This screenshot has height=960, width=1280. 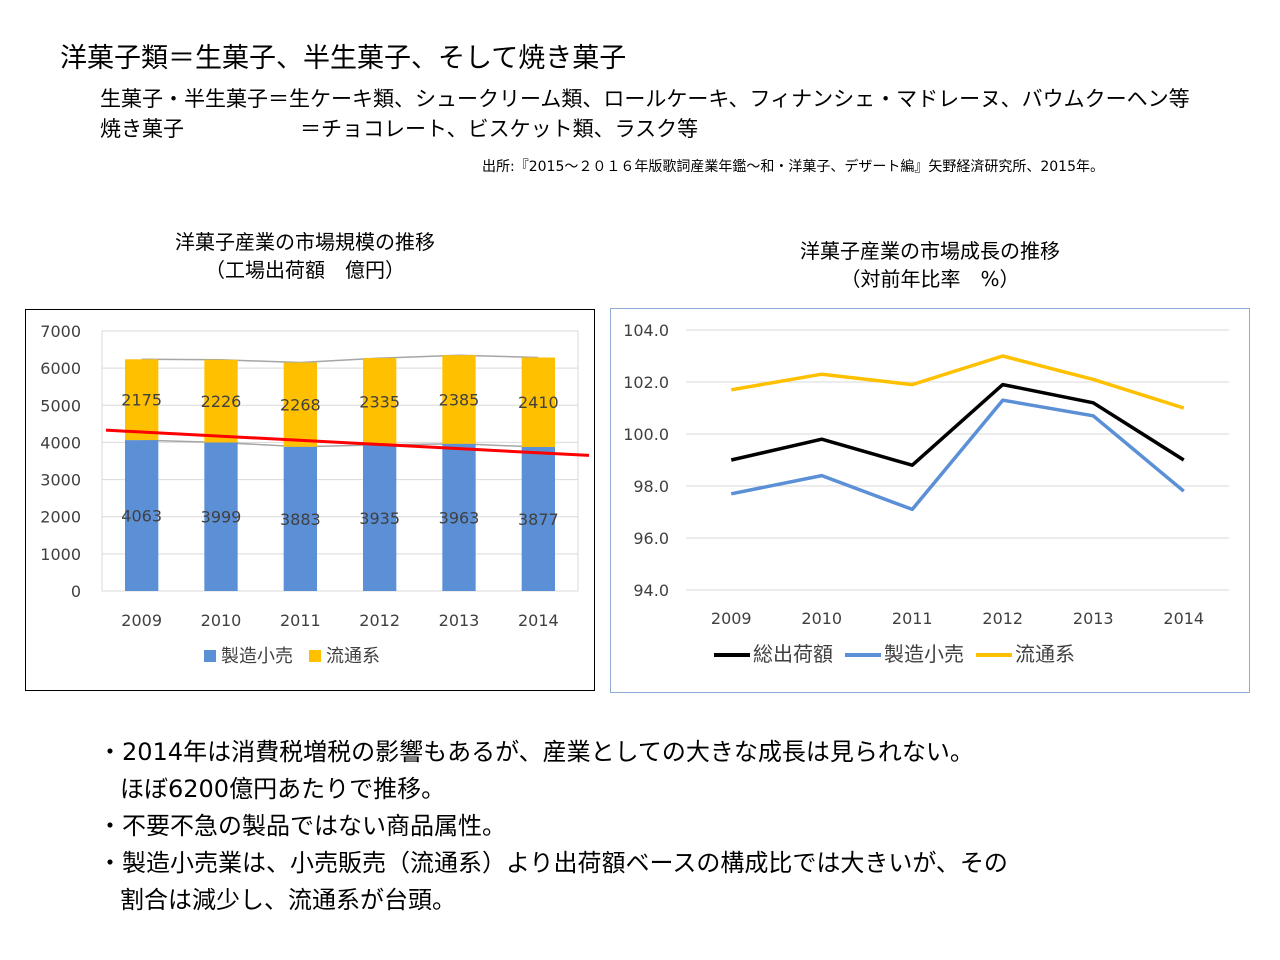 I want to click on bullet-3-line1: ・製造小売業は、小売販売（流通系）より出荷額ベースの構成比では大きいが、その, so click(x=553, y=863).